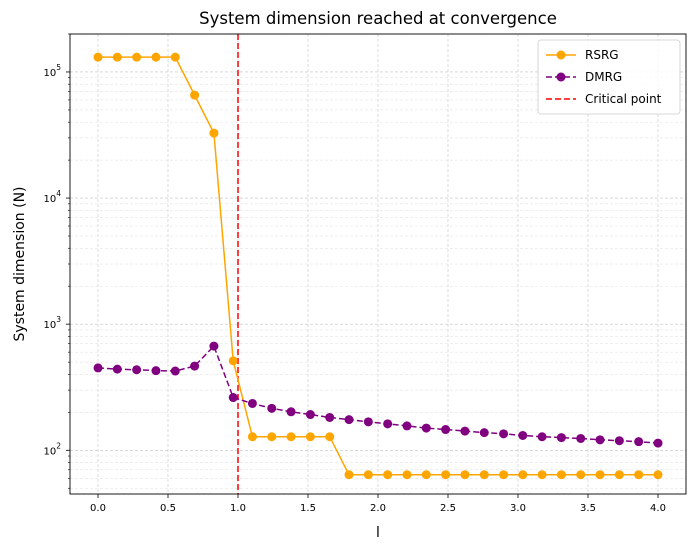 Image resolution: width=698 pixels, height=552 pixels. I want to click on x-tick-label: 3.5, so click(588, 508).